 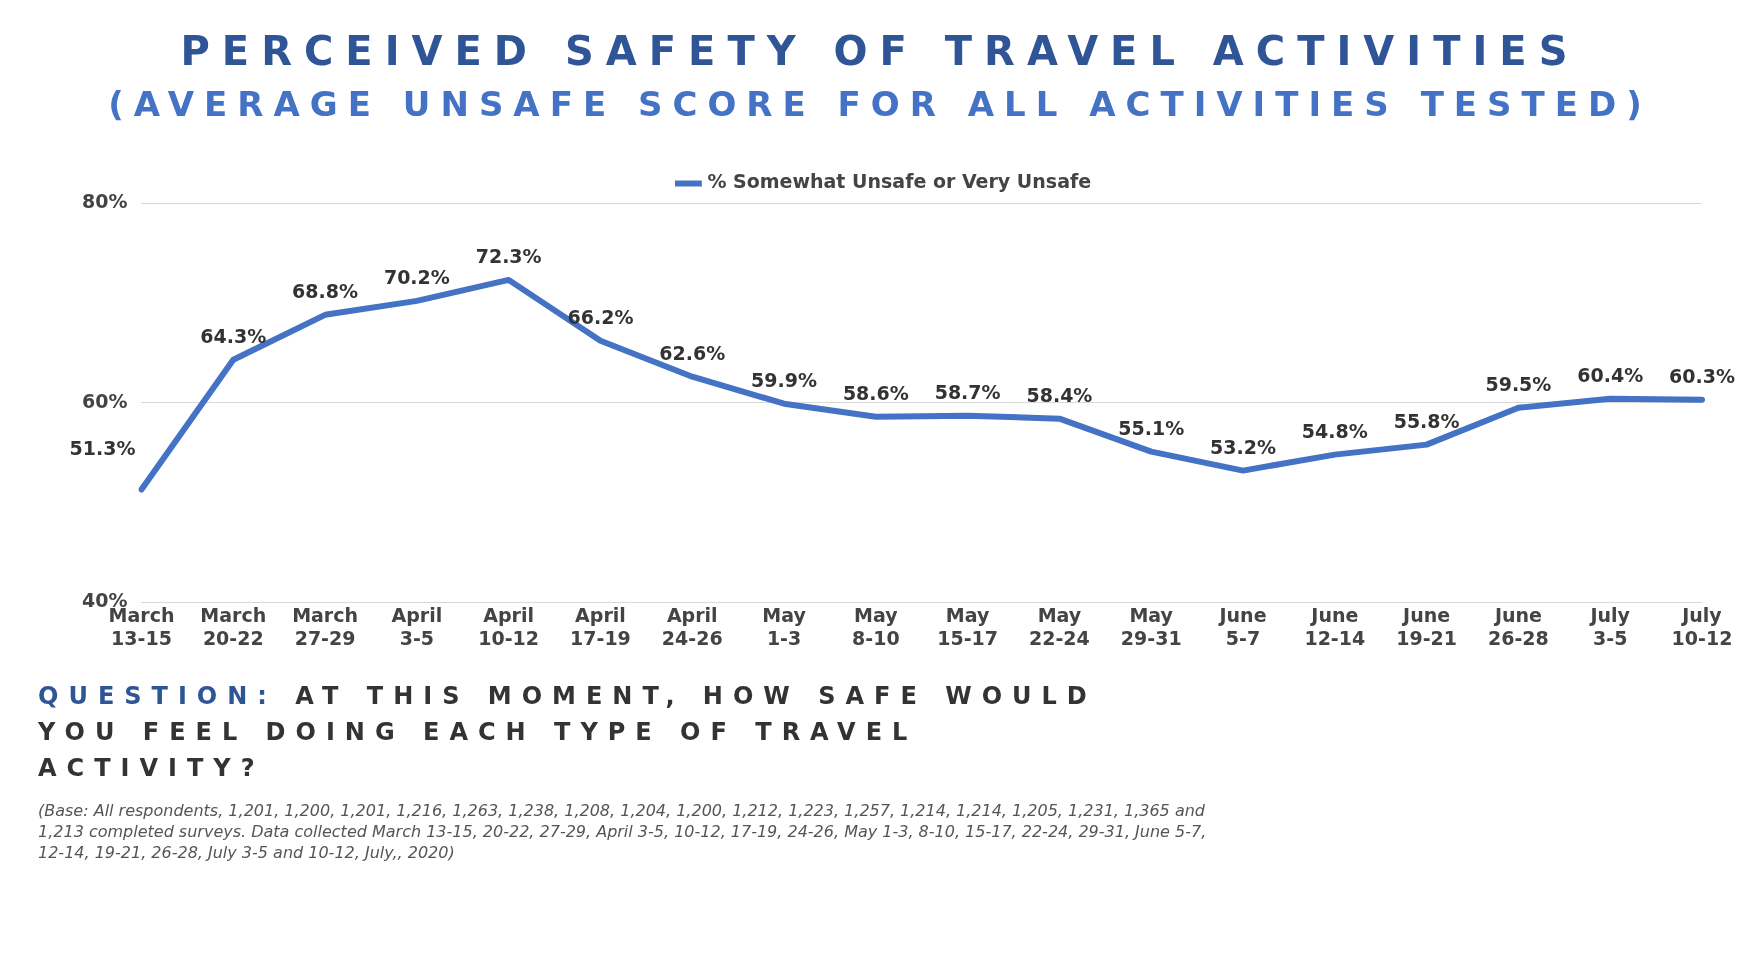 I want to click on chart-title: PERCEIVED SAFETY OF TRAVEL ACTIVITIES, so click(x=880, y=50).